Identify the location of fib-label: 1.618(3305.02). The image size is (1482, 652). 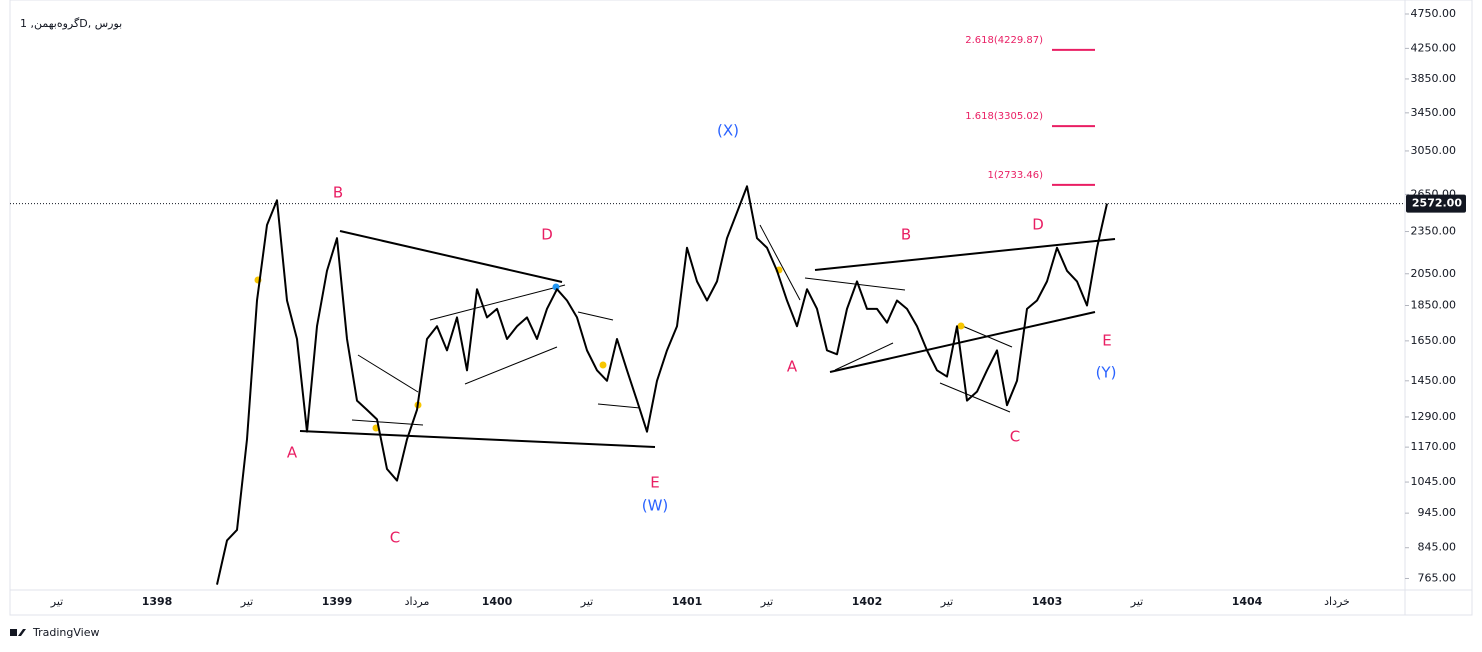
(1004, 116).